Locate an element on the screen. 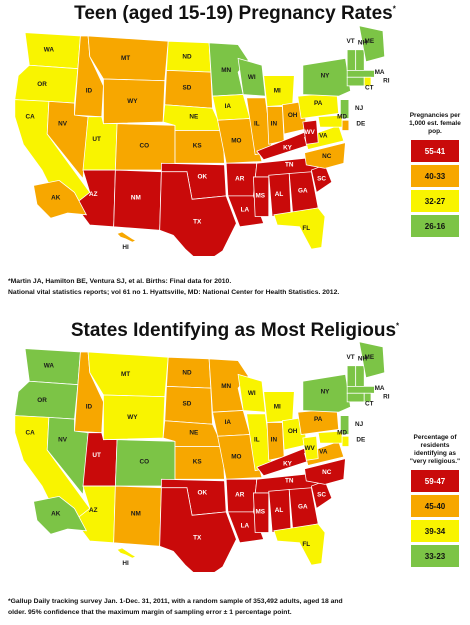 The width and height of the screenshot is (470, 625). state-ks is located at coordinates (199, 147).